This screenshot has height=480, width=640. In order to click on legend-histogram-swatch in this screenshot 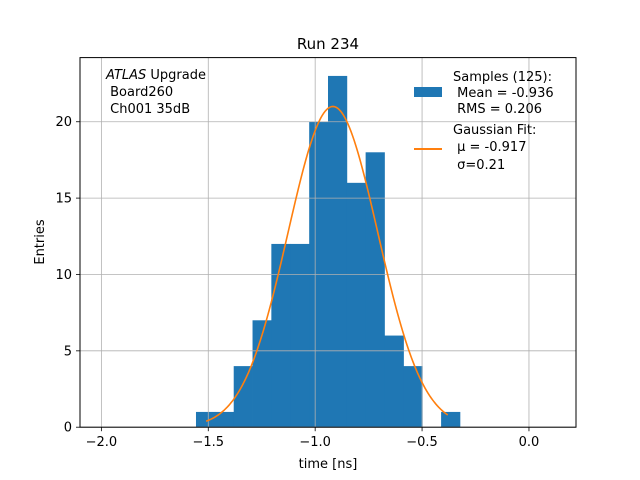, I will do `click(428, 92)`.